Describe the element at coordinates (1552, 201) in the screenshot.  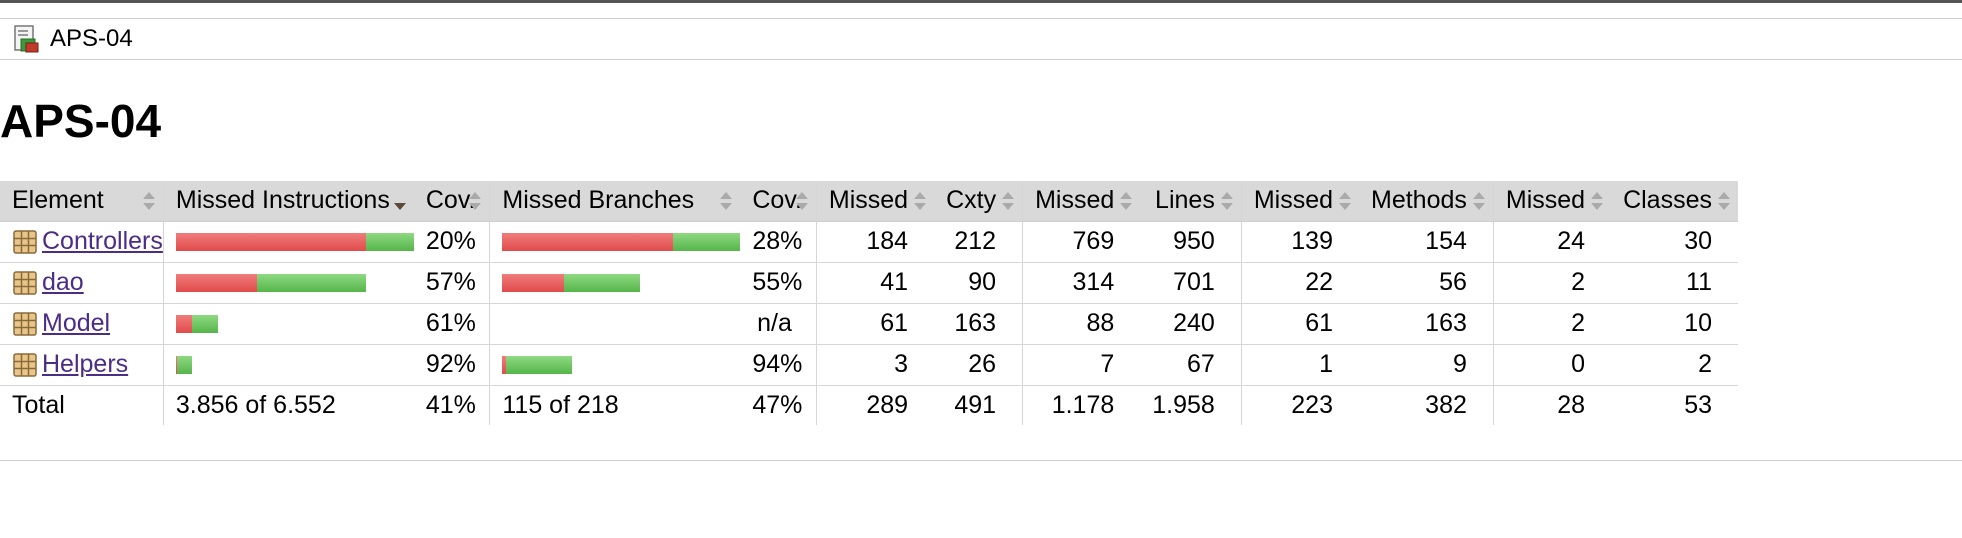
I see `header-missed-classes: Missed` at that location.